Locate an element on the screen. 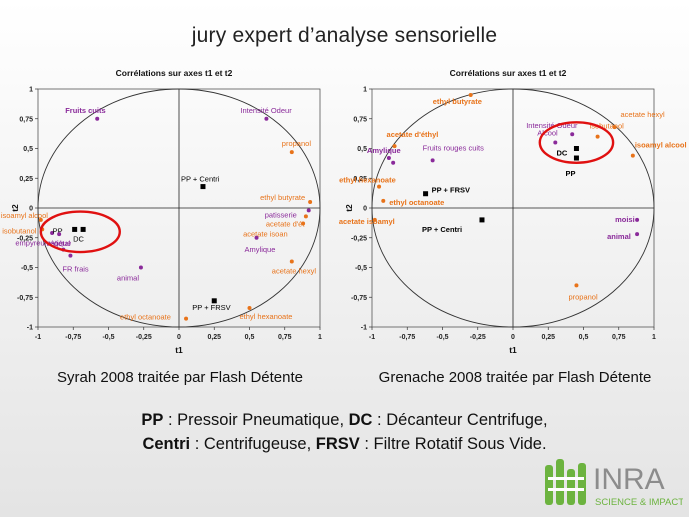 This screenshot has height=517, width=689. data-point-label: PP + Centri is located at coordinates (200, 179).